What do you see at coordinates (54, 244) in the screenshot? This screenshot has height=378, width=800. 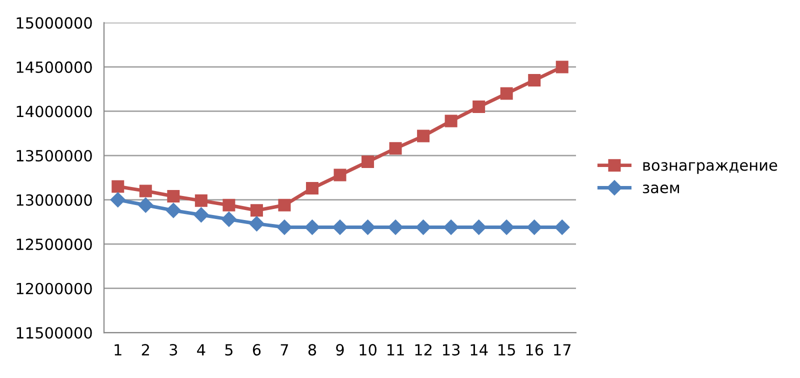 I see `y-tick-label: 12500000` at bounding box center [54, 244].